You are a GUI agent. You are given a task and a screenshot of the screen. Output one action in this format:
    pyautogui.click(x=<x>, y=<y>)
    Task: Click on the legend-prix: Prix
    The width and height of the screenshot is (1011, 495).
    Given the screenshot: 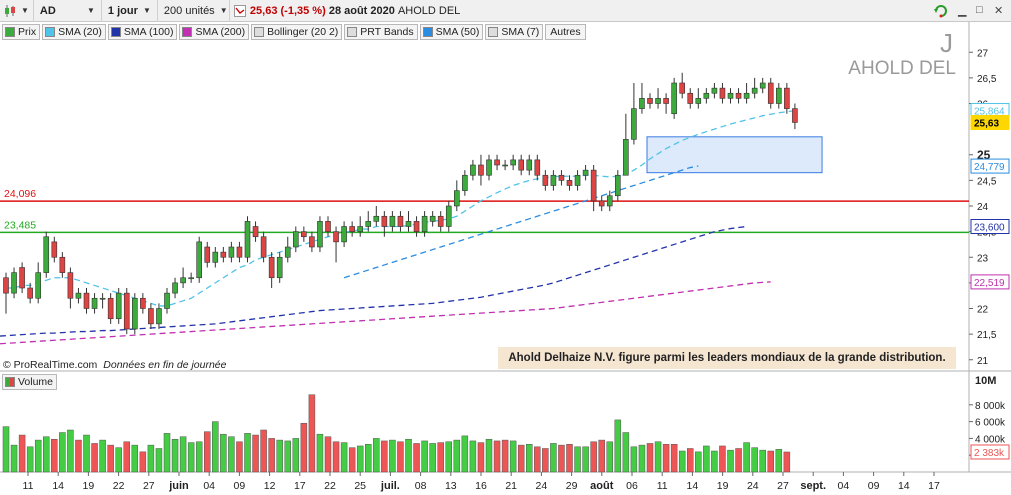 What is the action you would take?
    pyautogui.click(x=21, y=32)
    